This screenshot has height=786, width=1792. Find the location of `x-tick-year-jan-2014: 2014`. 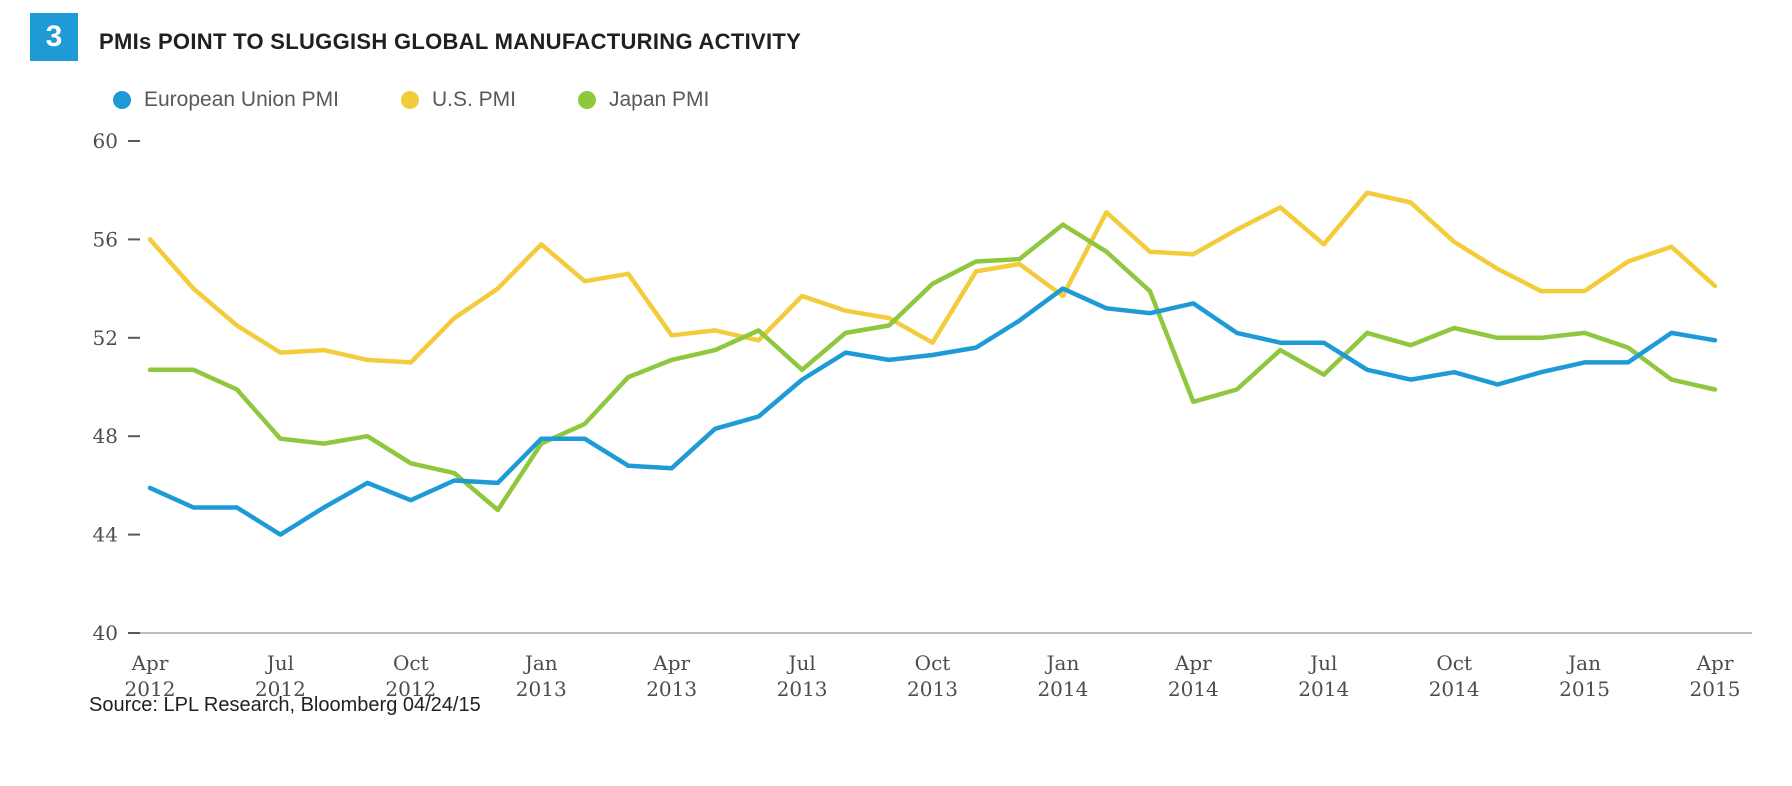

x-tick-year-jan-2014: 2014 is located at coordinates (1062, 689).